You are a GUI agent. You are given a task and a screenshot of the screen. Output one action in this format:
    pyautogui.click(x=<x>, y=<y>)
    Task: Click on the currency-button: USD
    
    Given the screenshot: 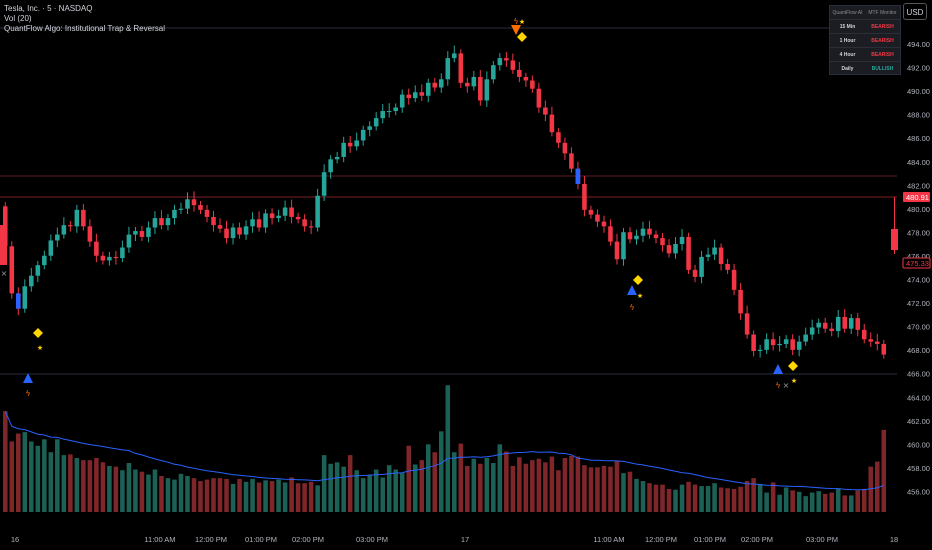 What is the action you would take?
    pyautogui.click(x=915, y=11)
    